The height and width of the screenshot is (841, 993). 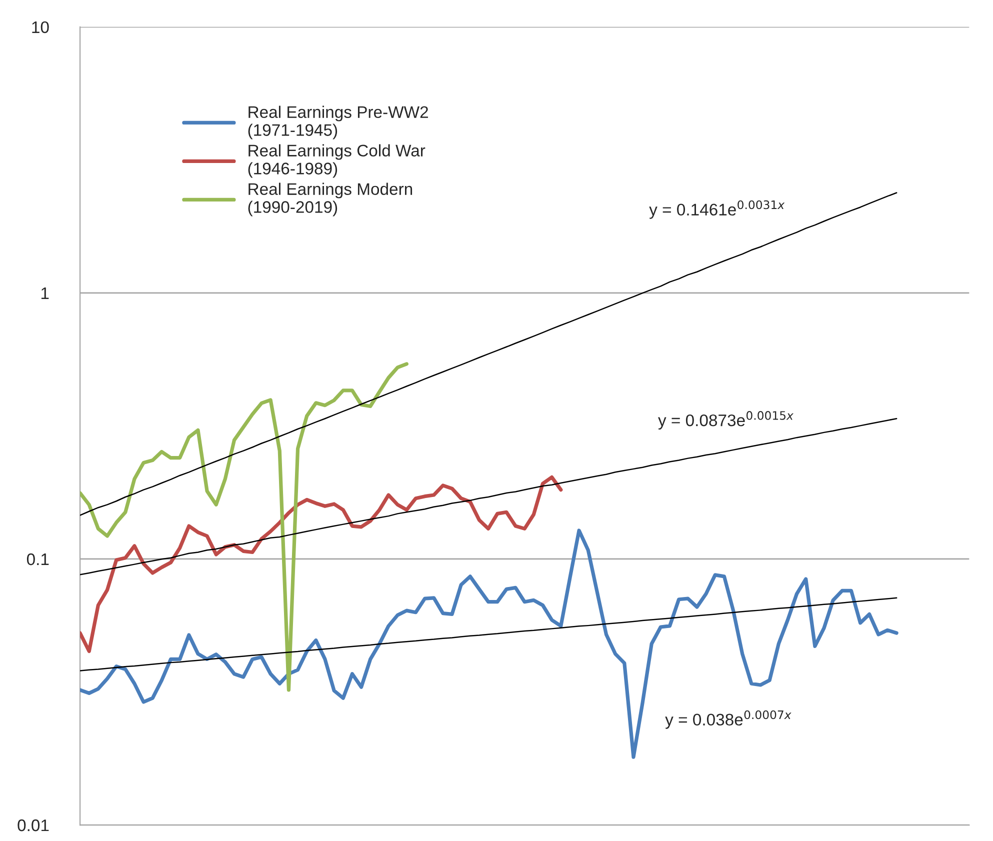 I want to click on annotation: y = 0.0873e$^{0.0015x}$, so click(x=726, y=420).